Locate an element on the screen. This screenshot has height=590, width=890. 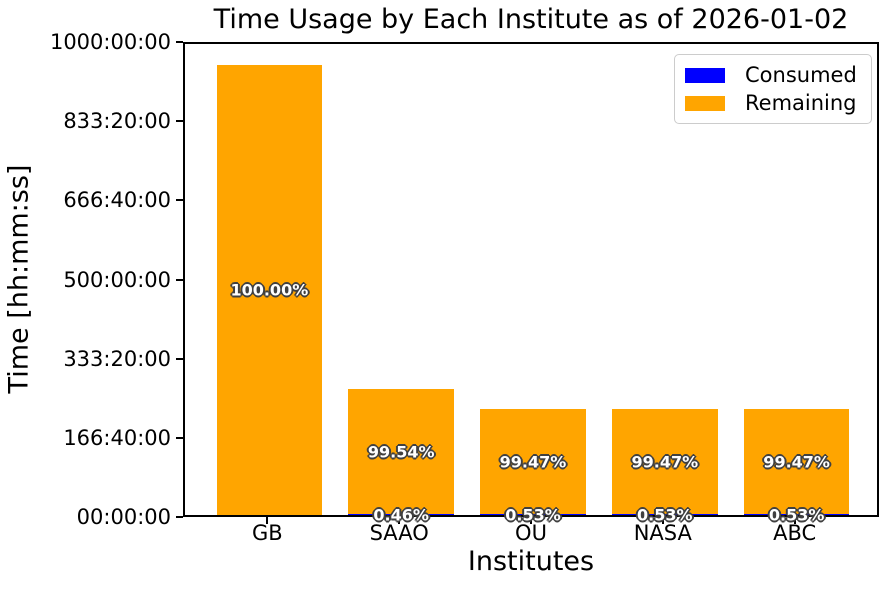
y-tick-label: 333:20:00 is located at coordinates (117, 358).